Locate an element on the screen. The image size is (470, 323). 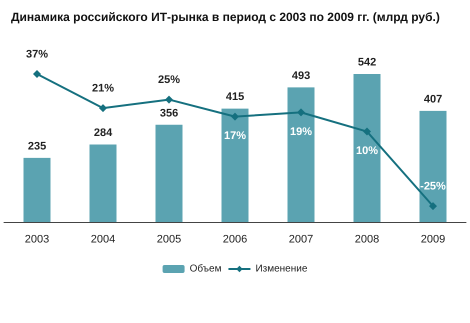
data-label: -25% is located at coordinates (433, 186).